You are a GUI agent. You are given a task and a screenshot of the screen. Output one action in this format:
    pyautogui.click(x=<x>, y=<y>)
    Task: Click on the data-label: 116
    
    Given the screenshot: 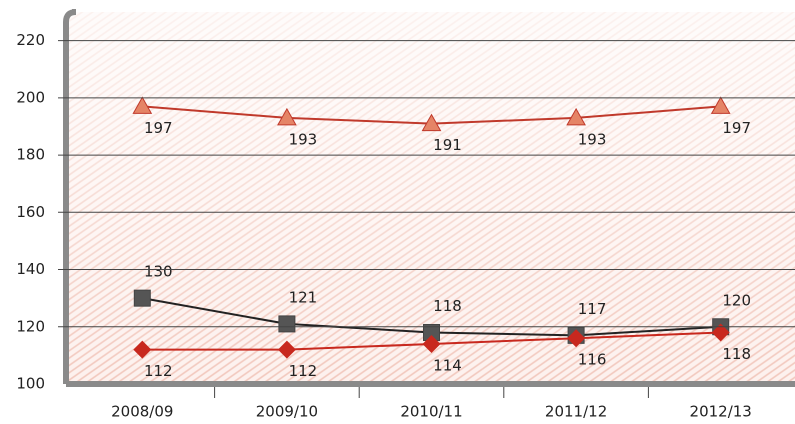 What is the action you would take?
    pyautogui.click(x=592, y=360)
    